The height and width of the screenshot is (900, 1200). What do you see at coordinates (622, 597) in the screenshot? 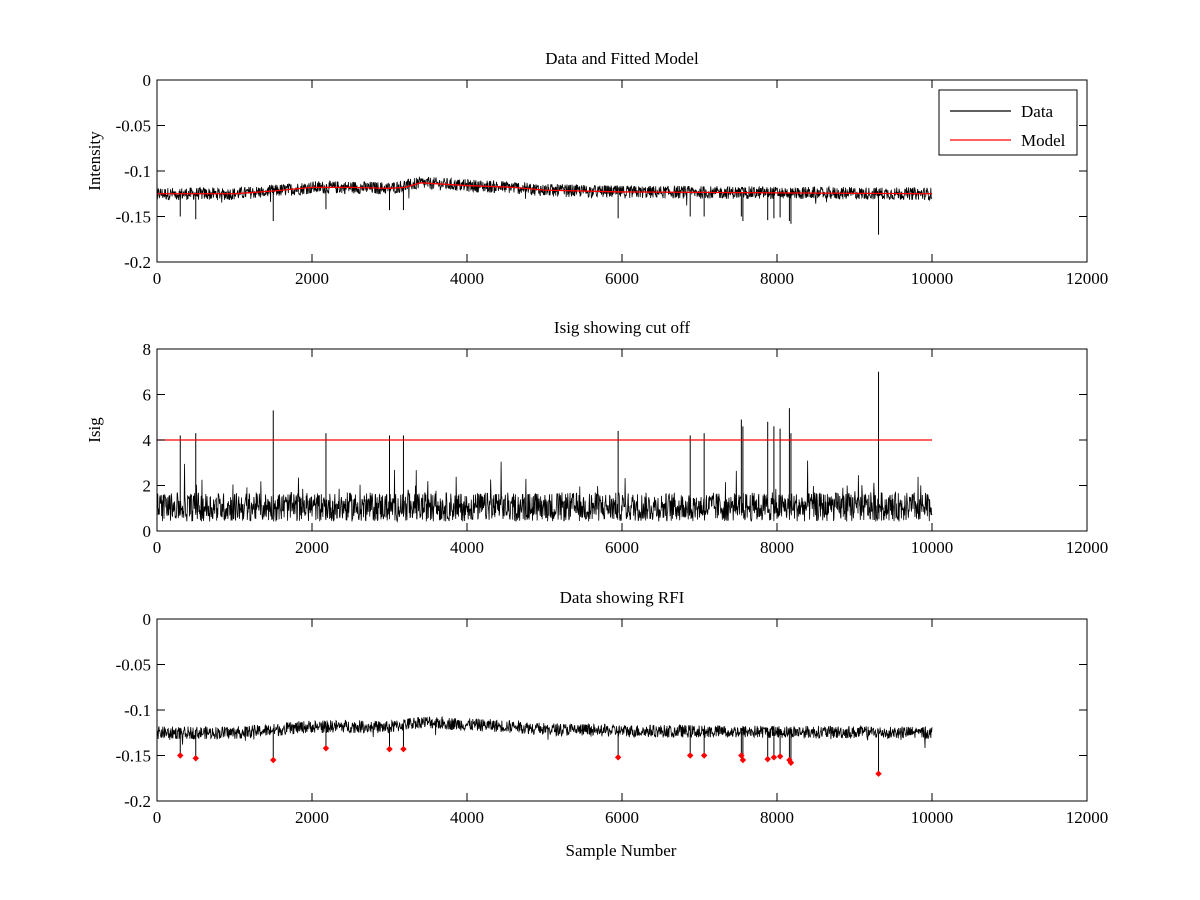
I see `panel-title: Data showing RFI` at bounding box center [622, 597].